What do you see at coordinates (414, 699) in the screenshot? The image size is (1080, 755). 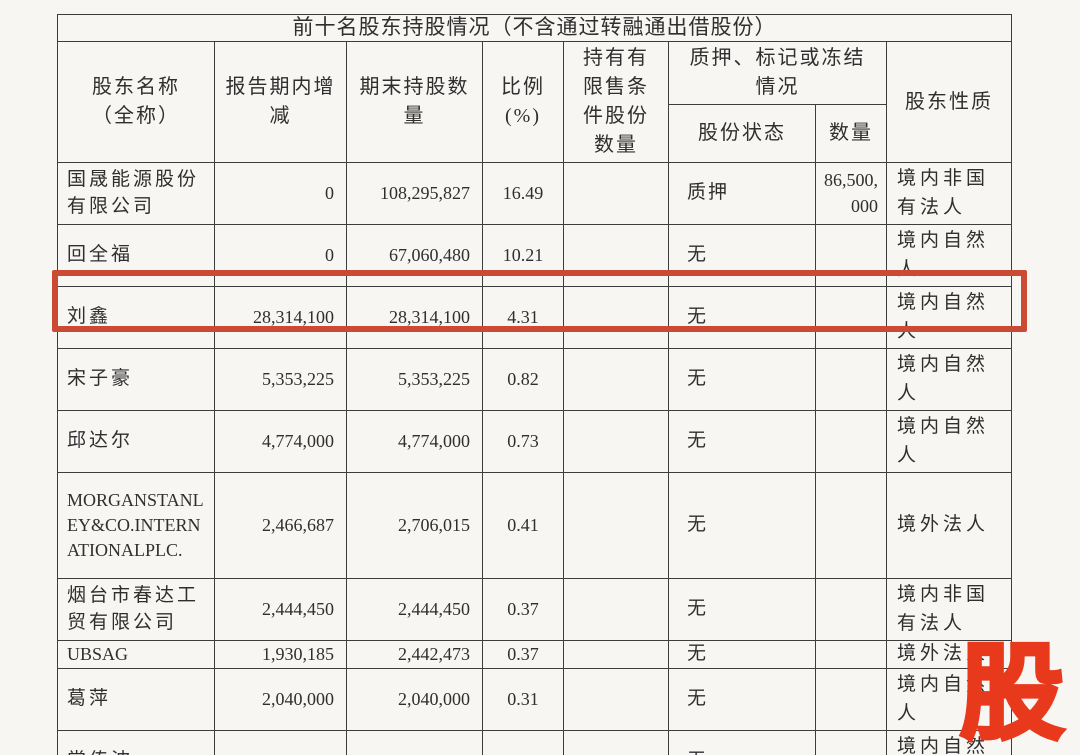 I see `cell-end-shares: 2,040,000` at bounding box center [414, 699].